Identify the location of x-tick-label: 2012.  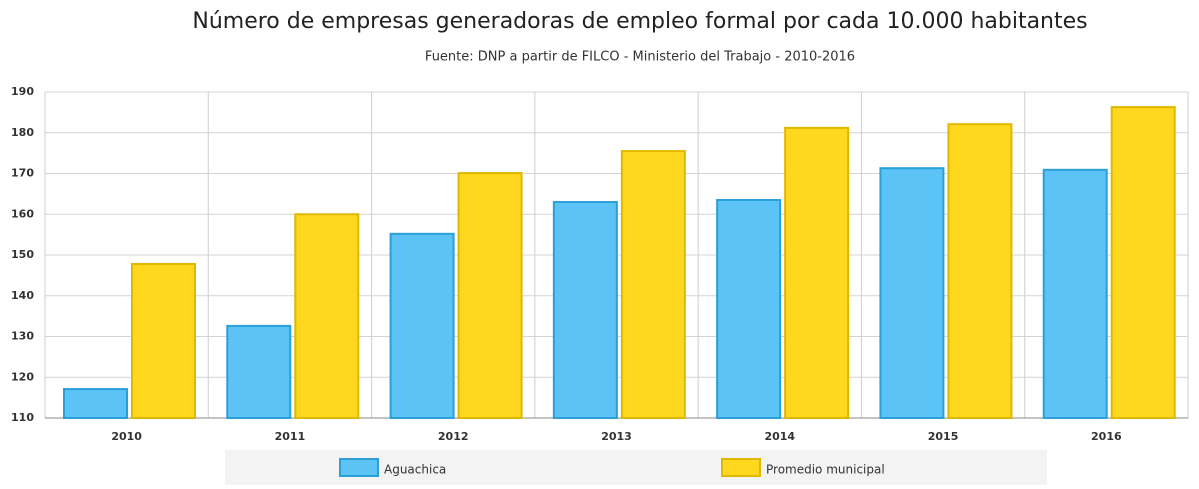
(453, 436).